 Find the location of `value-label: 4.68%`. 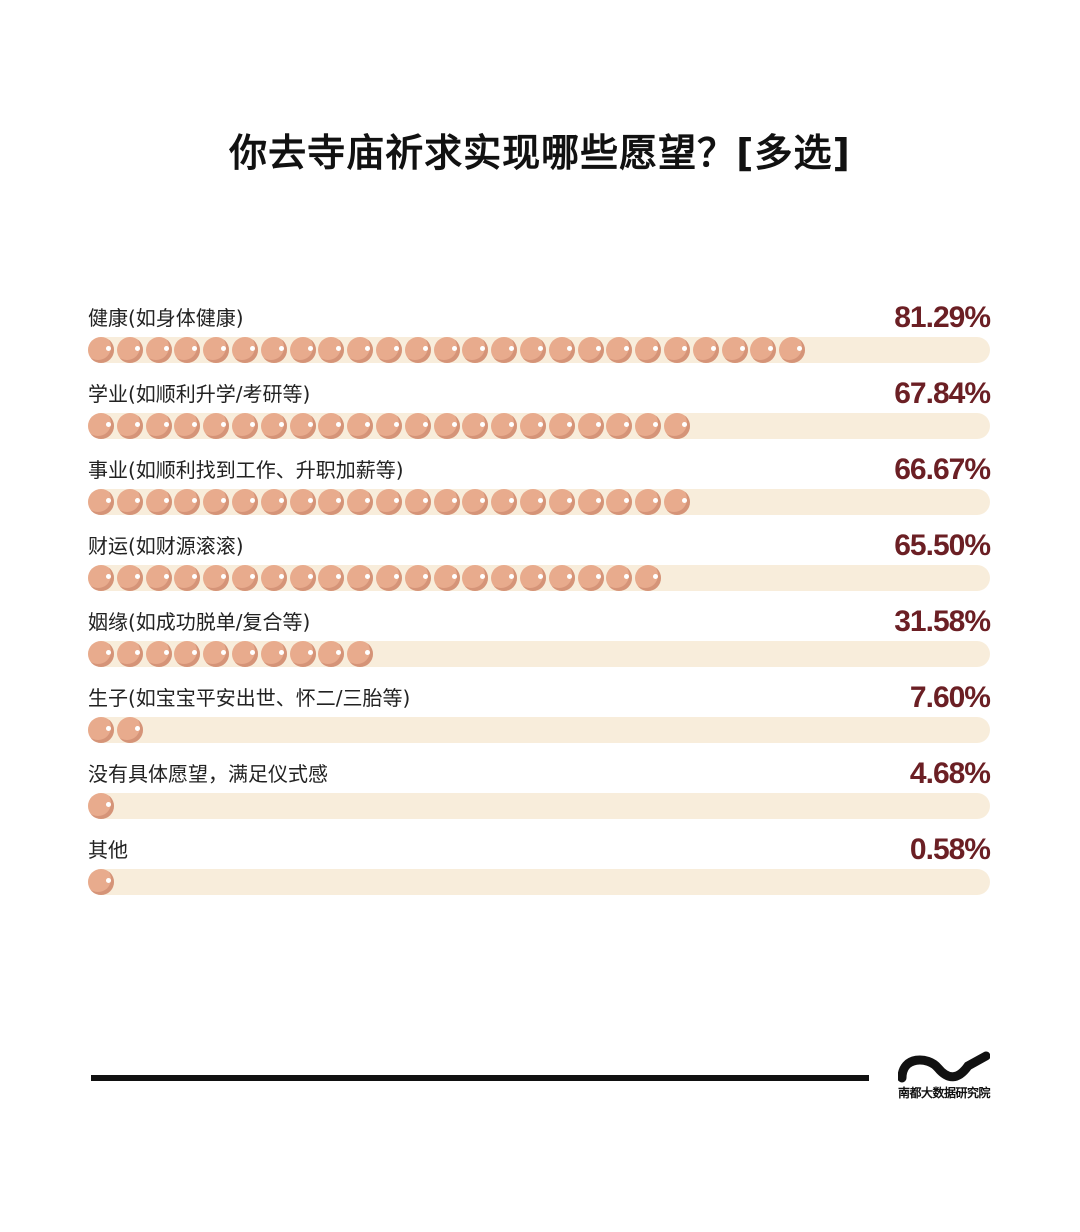

value-label: 4.68% is located at coordinates (950, 773).